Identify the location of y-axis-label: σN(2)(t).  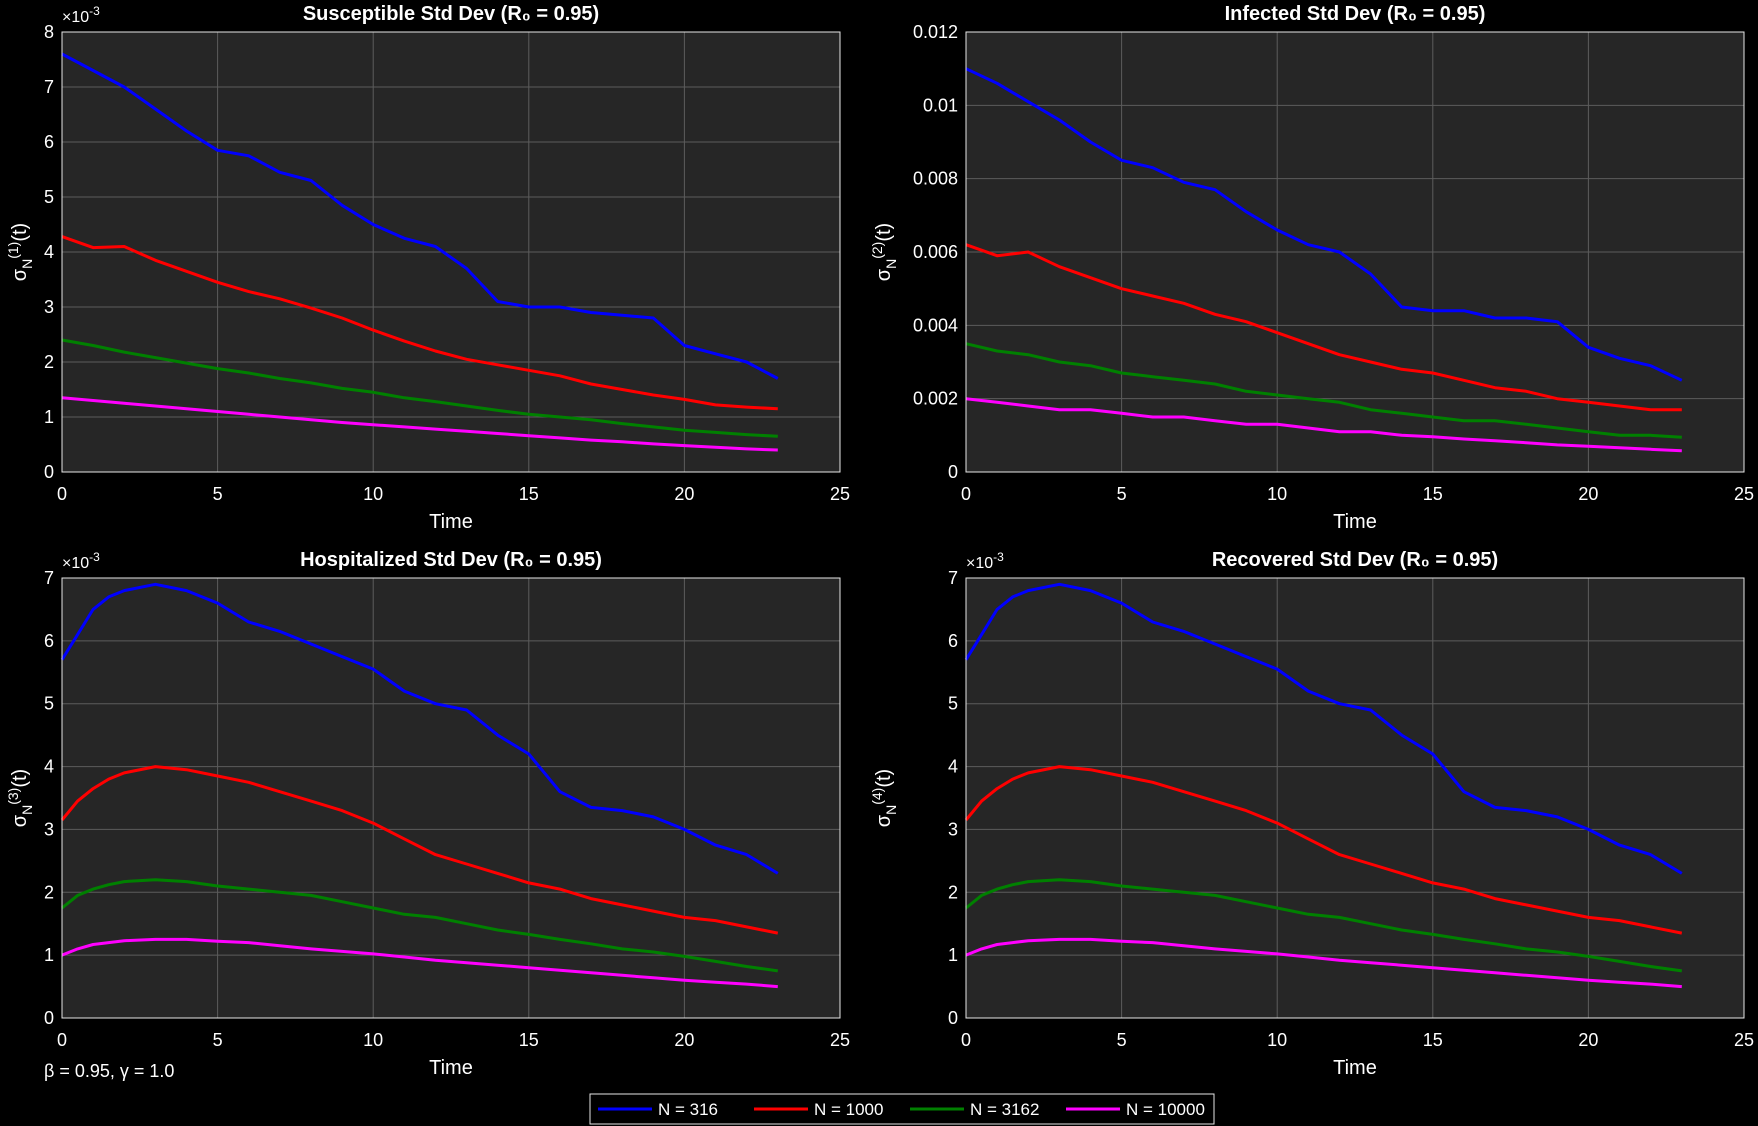
(884, 252).